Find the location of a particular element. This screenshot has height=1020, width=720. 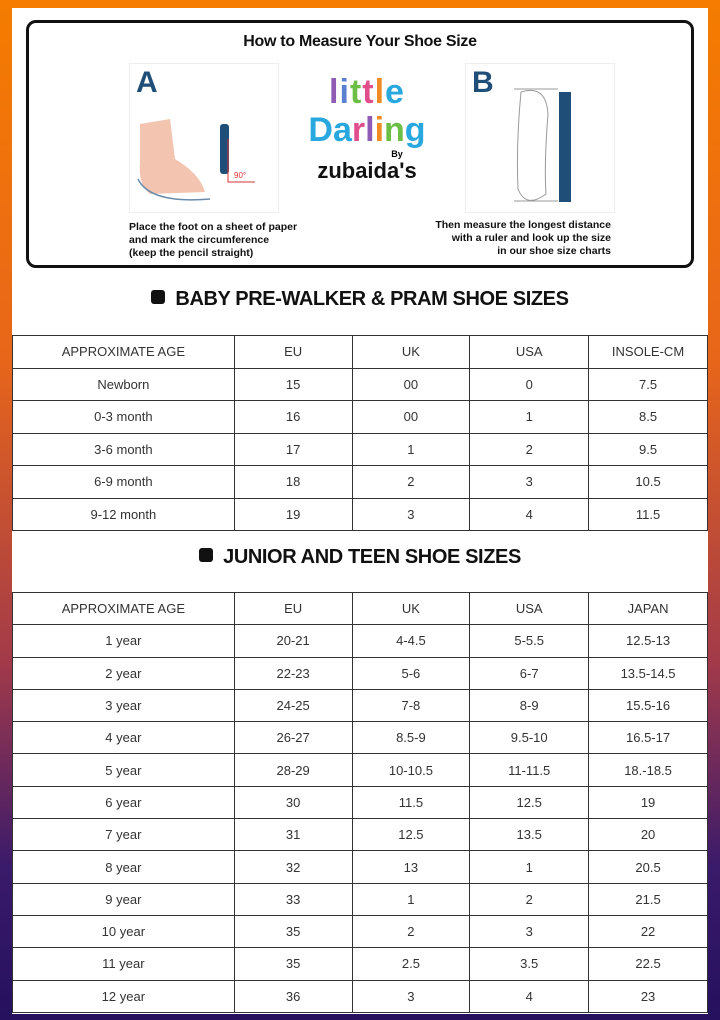

table-cell: 12 year is located at coordinates (123, 996).